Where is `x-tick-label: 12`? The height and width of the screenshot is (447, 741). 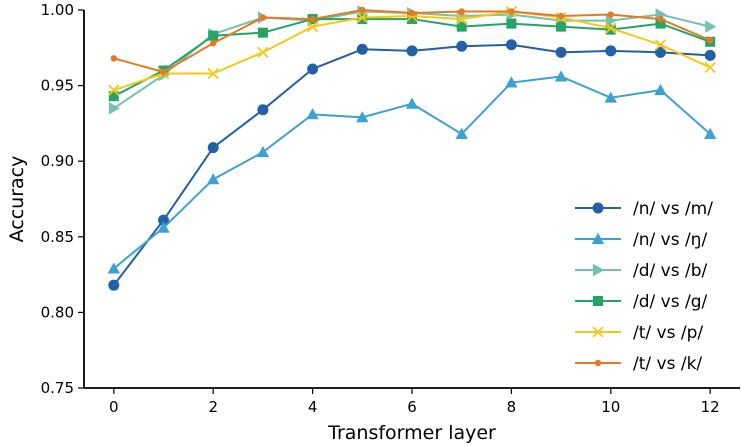 x-tick-label: 12 is located at coordinates (710, 407).